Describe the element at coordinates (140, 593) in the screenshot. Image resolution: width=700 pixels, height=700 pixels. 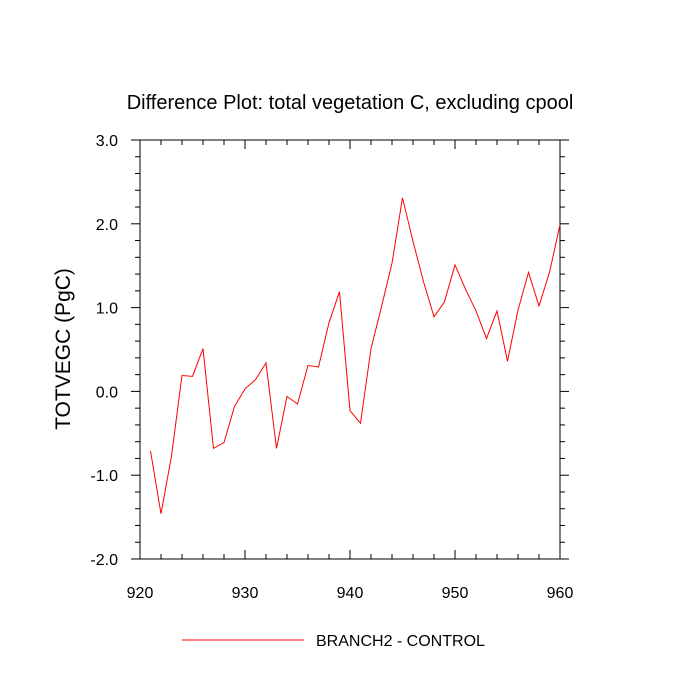
I see `x-tick-label: 920` at that location.